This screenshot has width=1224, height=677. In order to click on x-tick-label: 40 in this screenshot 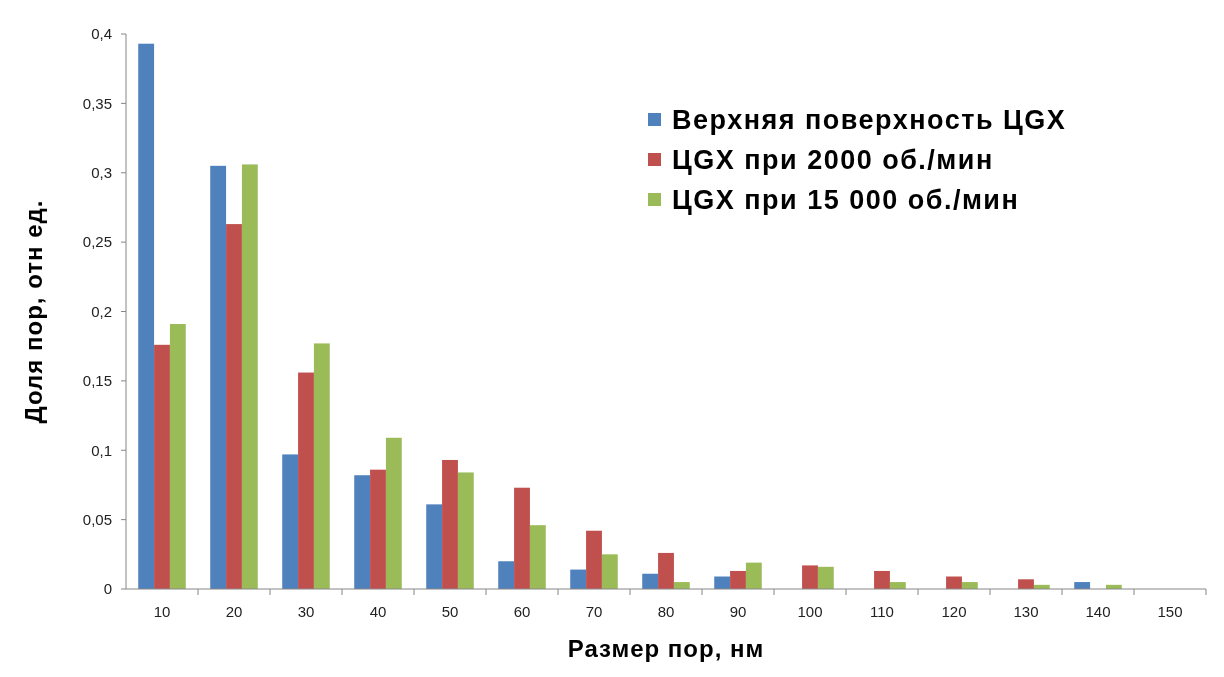, I will do `click(378, 611)`.